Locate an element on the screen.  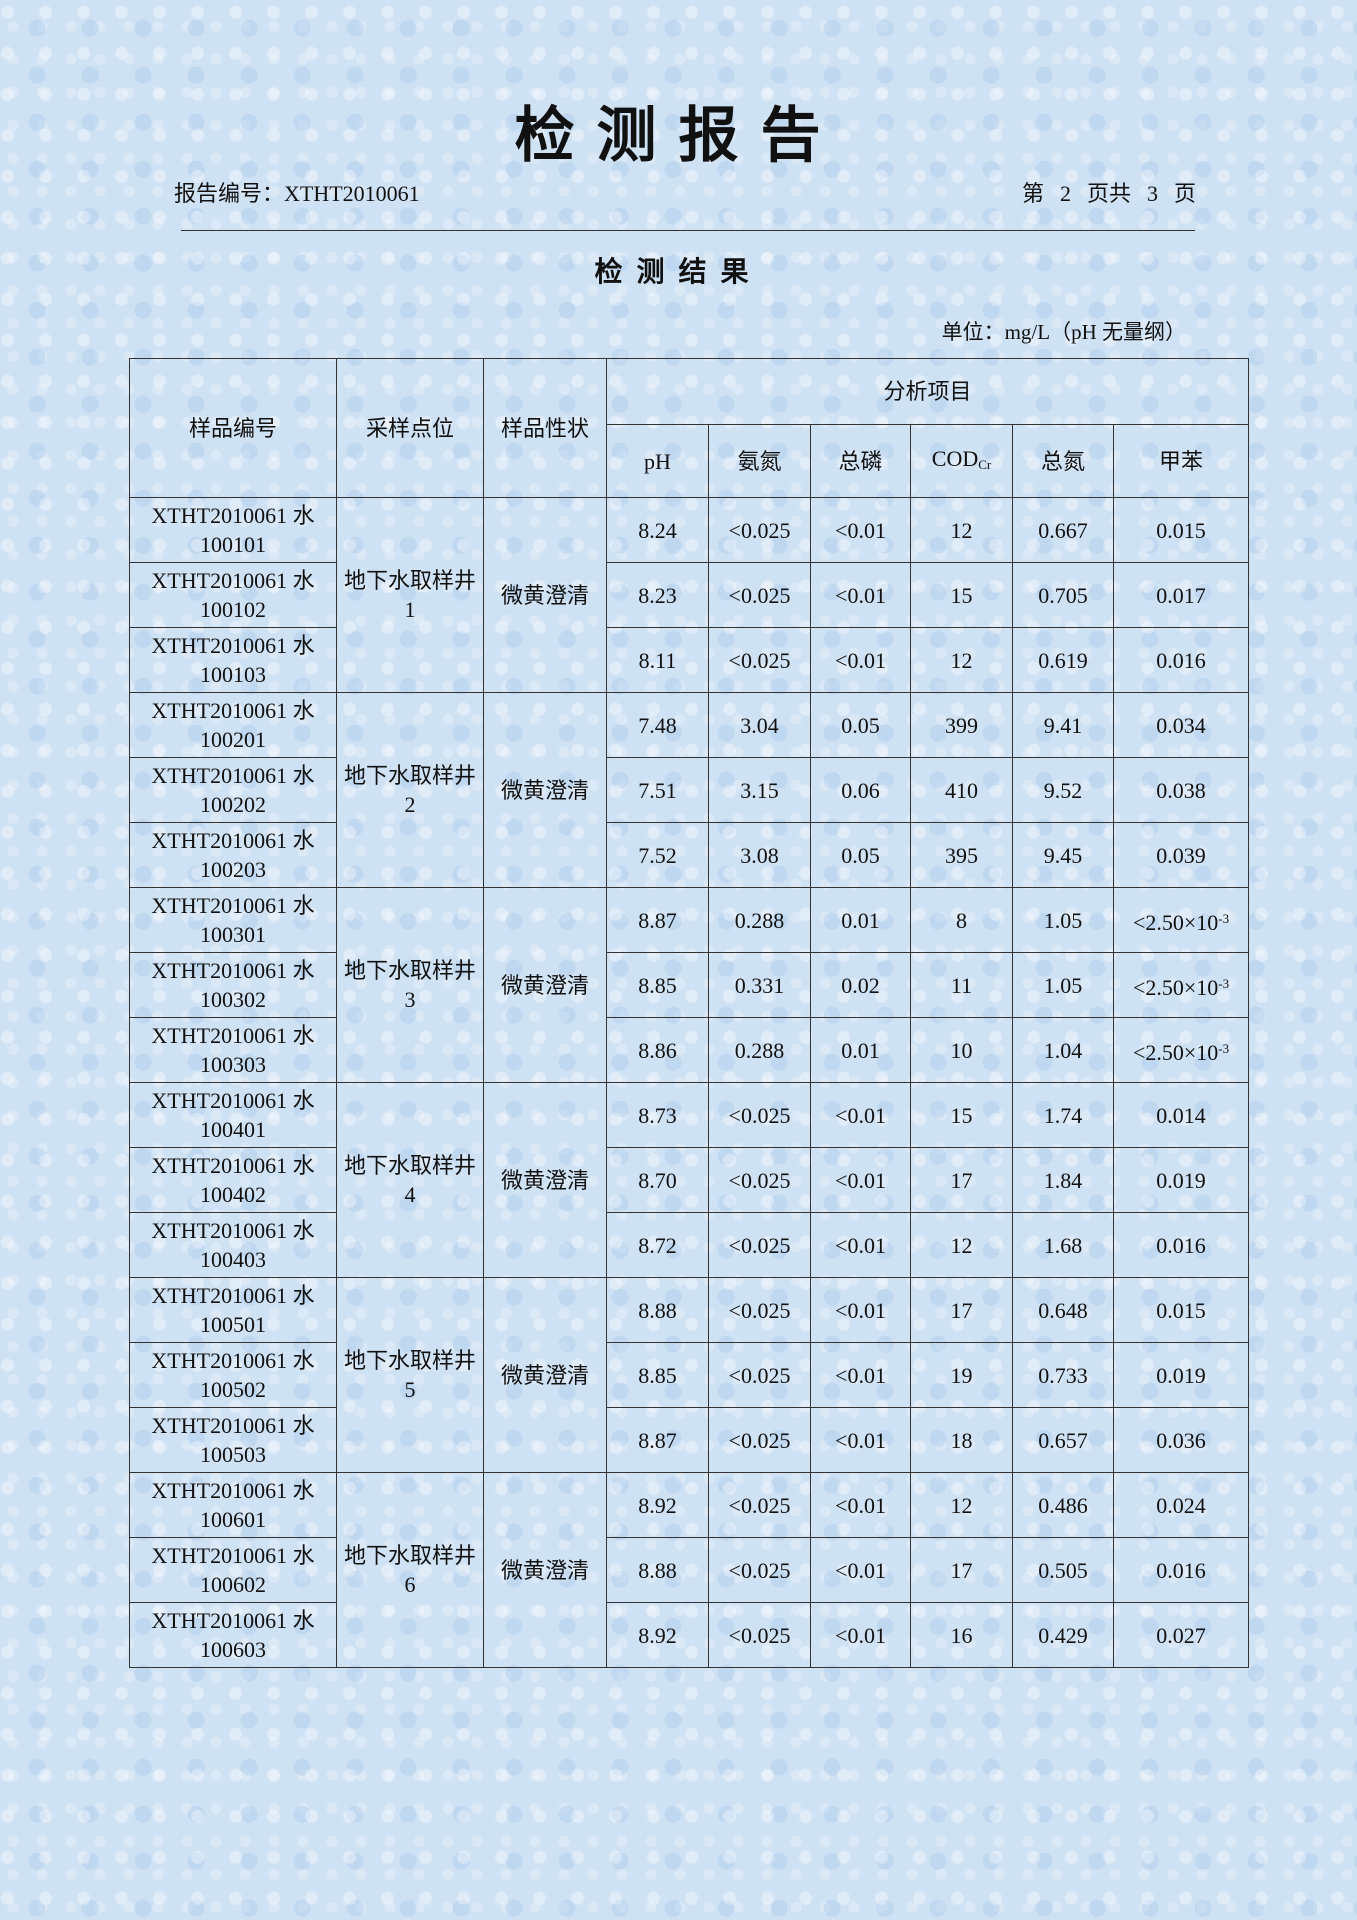
cell-sample-no: XTHT2010061 水 100402 is located at coordinates (233, 1180).